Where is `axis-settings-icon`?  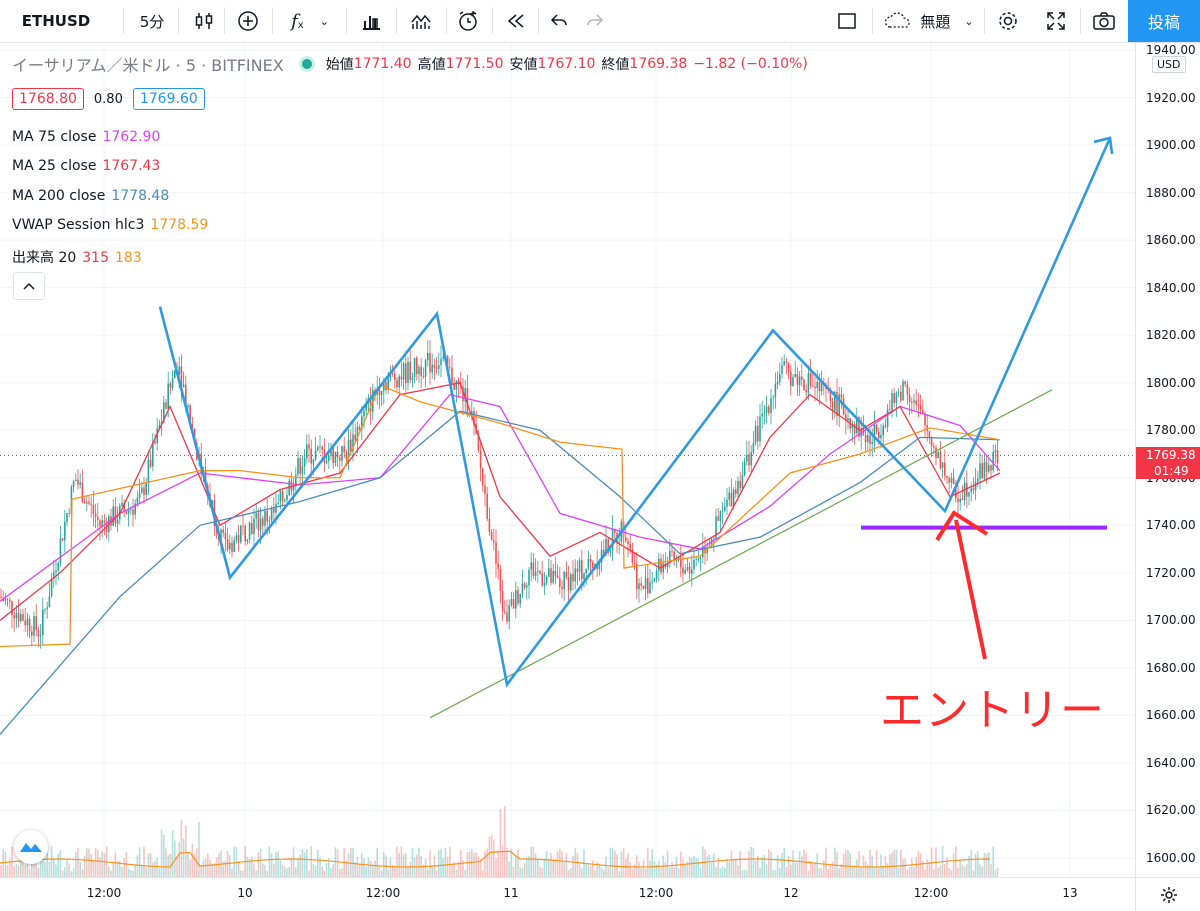 axis-settings-icon is located at coordinates (1167, 894).